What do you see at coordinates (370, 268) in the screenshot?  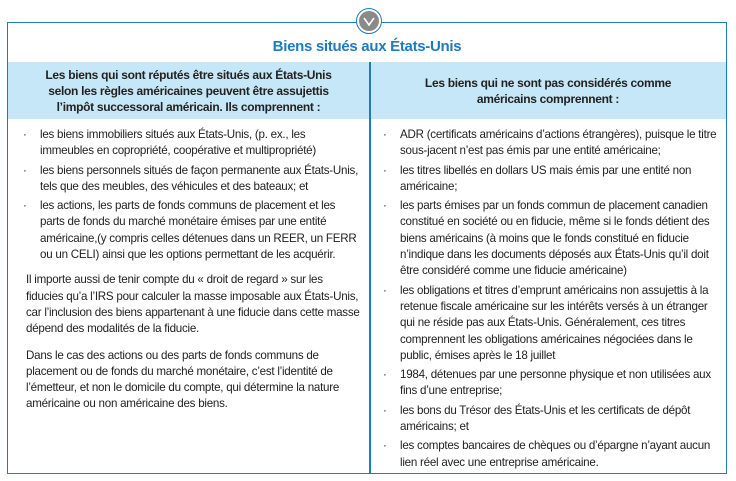 I see `column-divider` at bounding box center [370, 268].